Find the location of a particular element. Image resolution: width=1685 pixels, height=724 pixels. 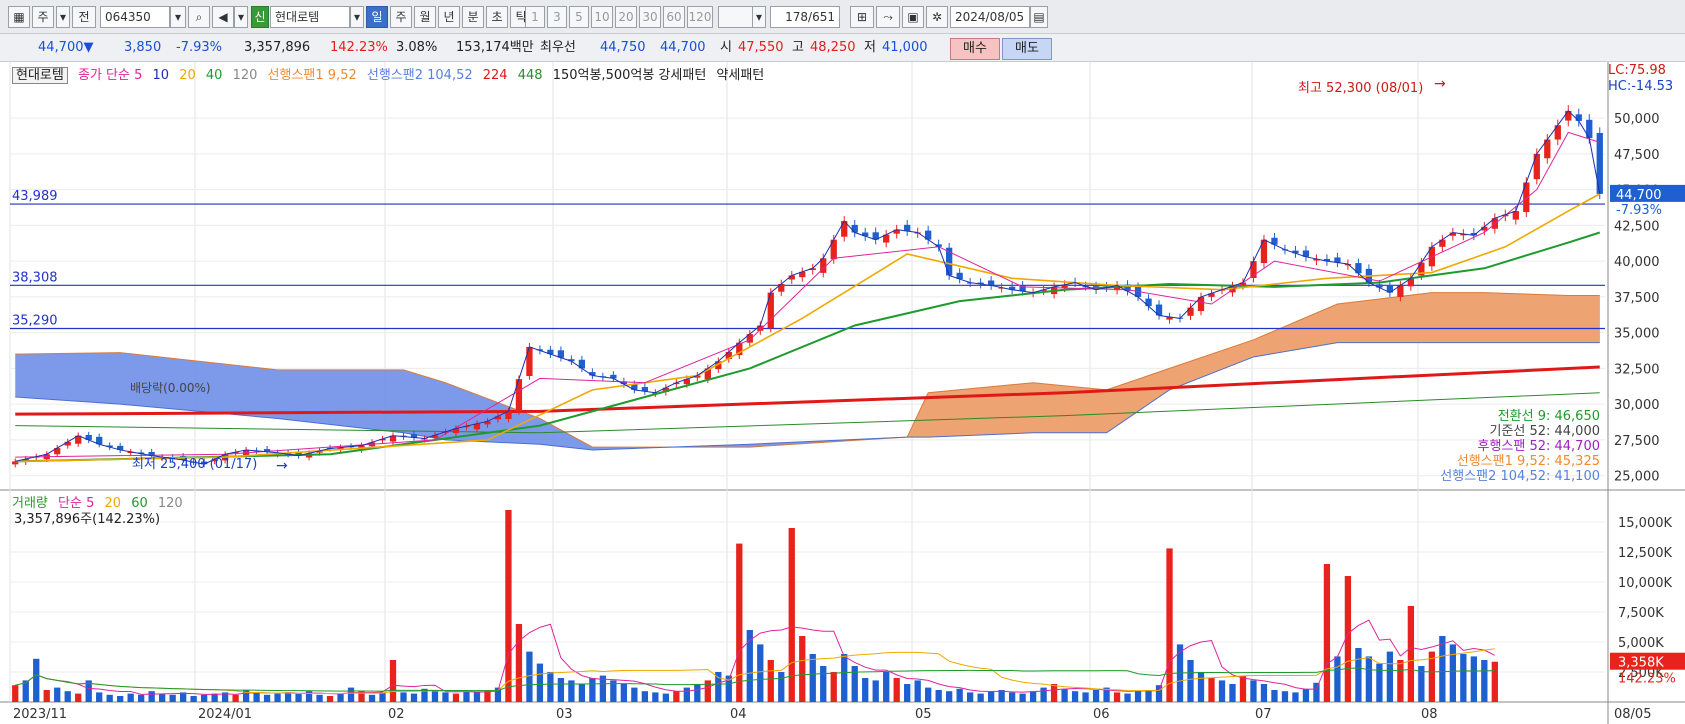

page-counter-value: 178 is located at coordinates (797, 17).